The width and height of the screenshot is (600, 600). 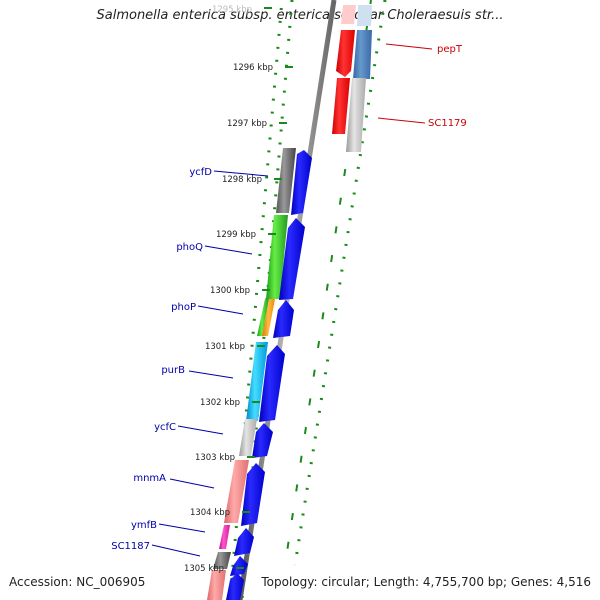 What do you see at coordinates (364, 15) in the screenshot?
I see `gene-block-faded-blue` at bounding box center [364, 15].